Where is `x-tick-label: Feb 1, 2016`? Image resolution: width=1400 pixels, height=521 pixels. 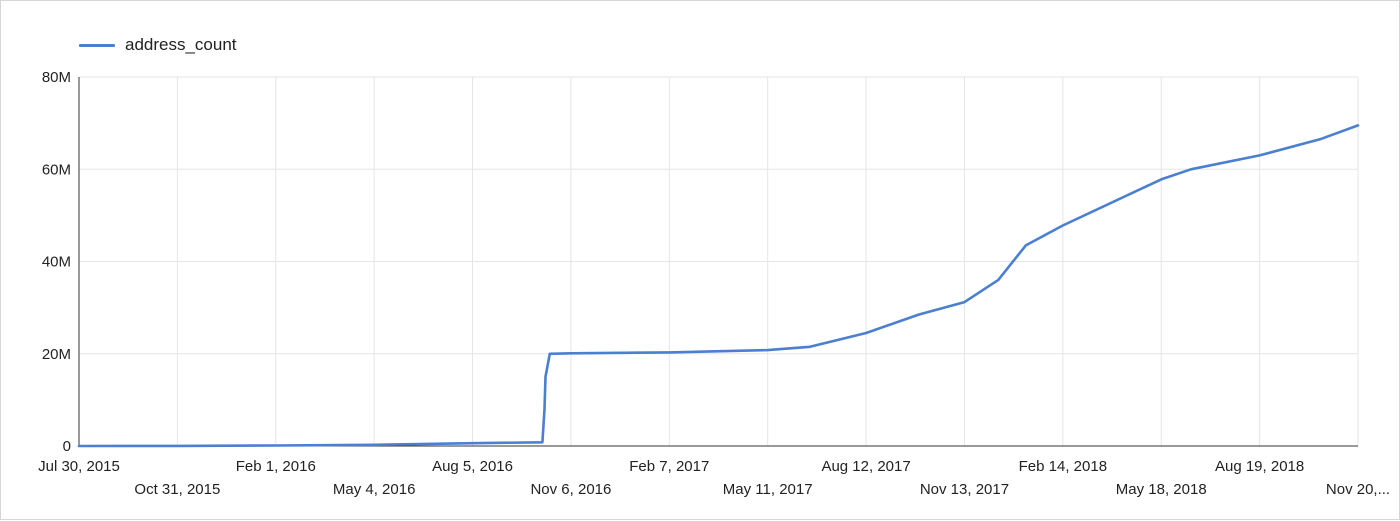 x-tick-label: Feb 1, 2016 is located at coordinates (276, 466).